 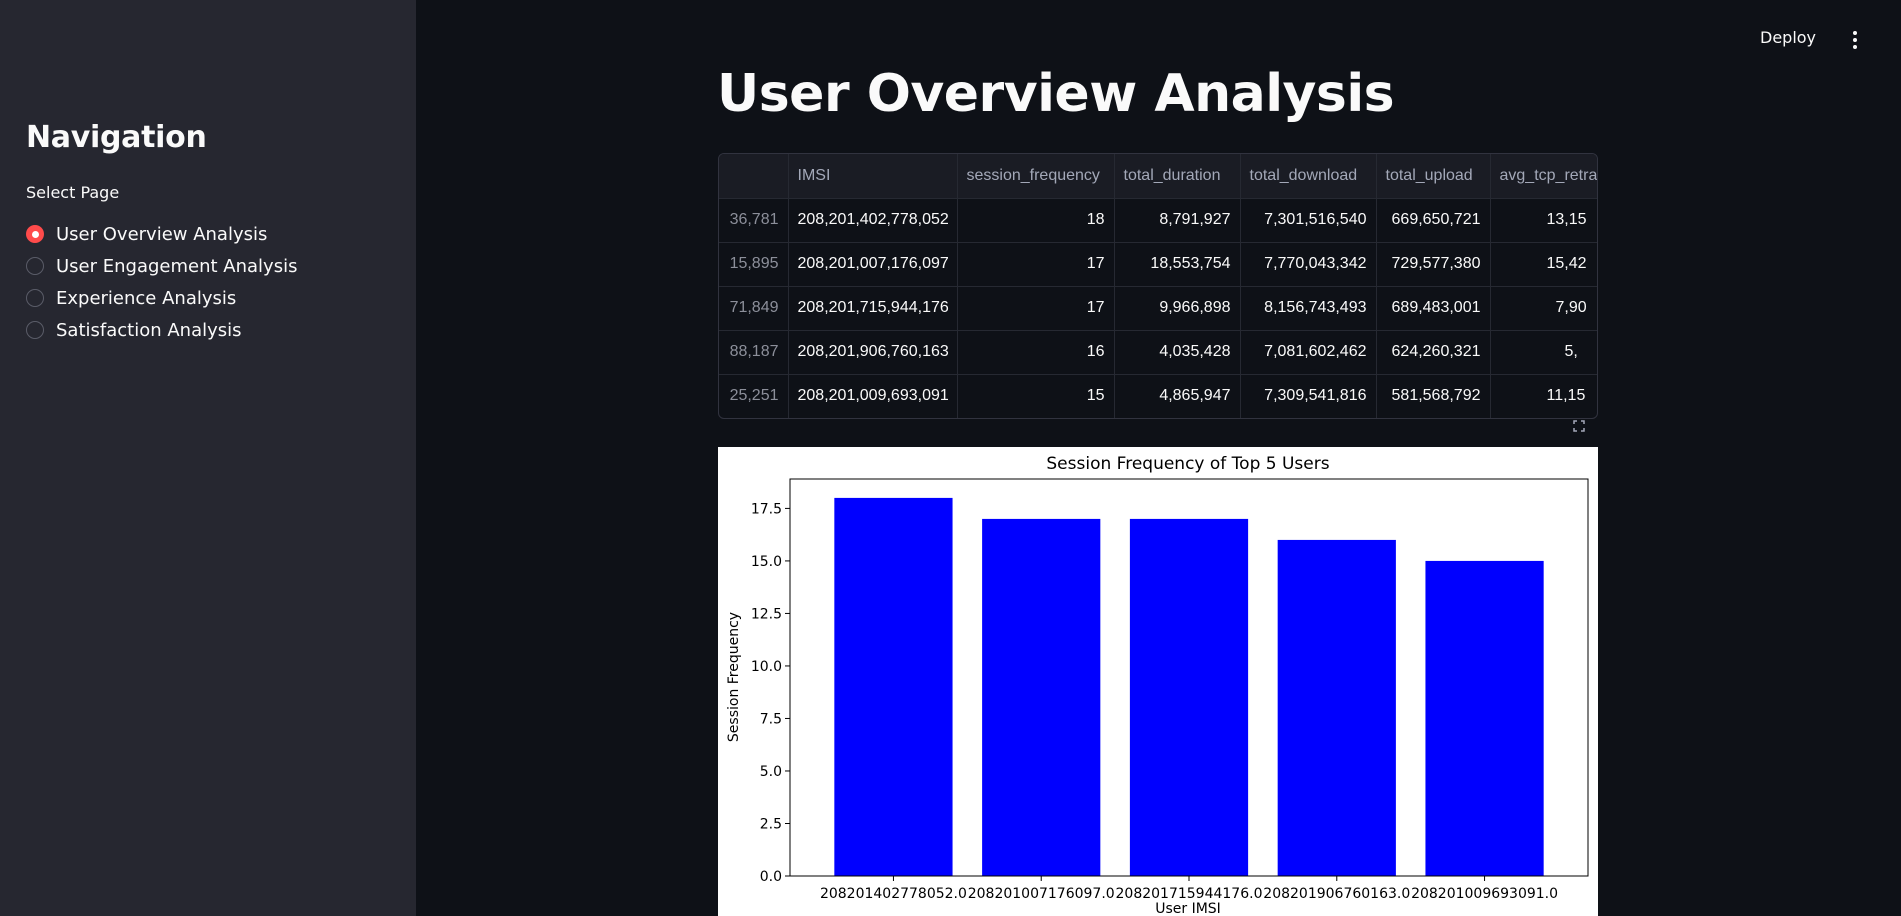 I want to click on row-index-cell: 88,187, so click(x=754, y=352).